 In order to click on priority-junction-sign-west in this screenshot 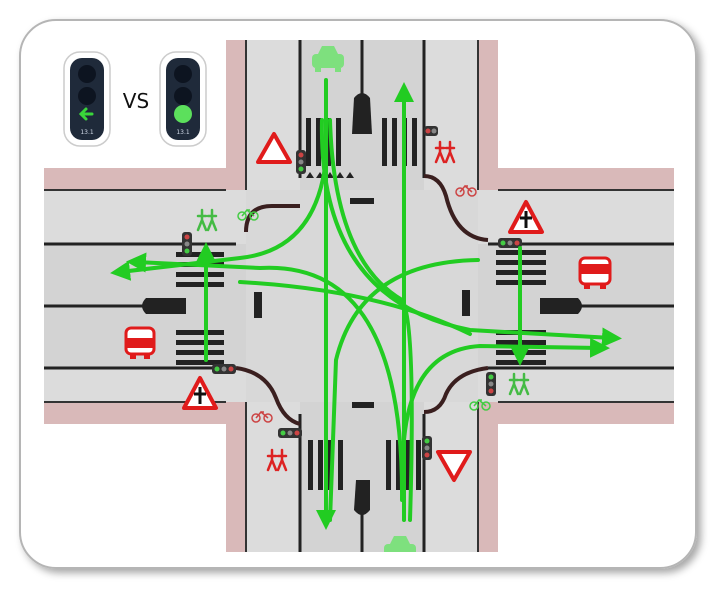, I will do `click(200, 393)`.